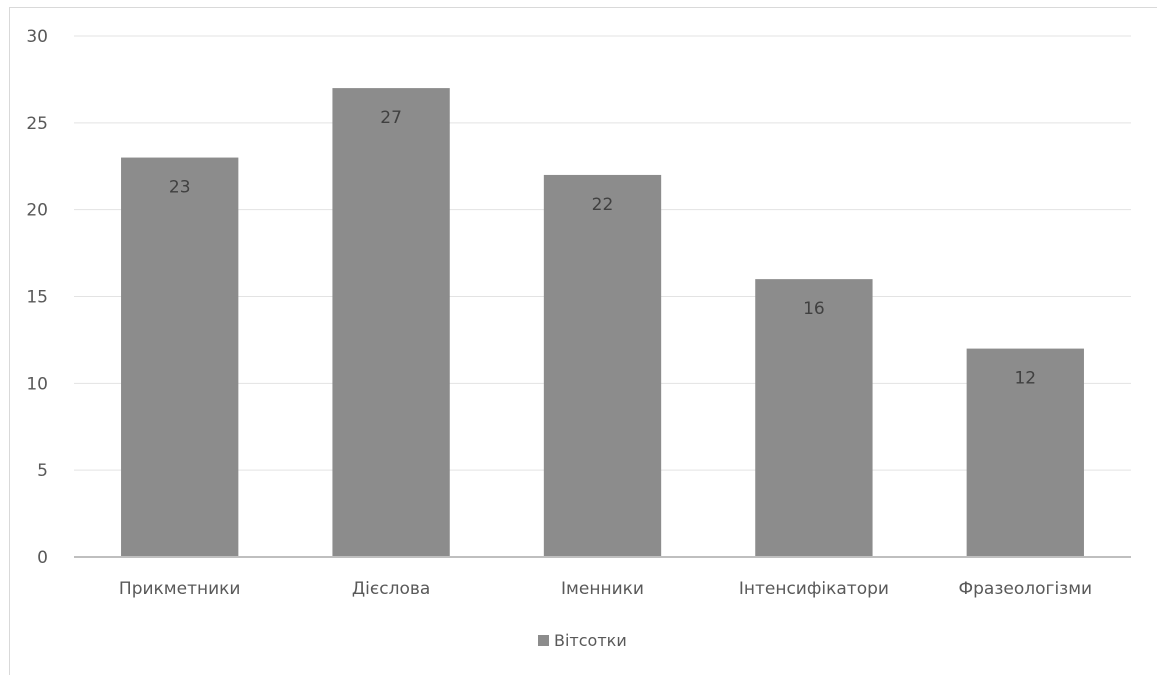 Image resolution: width=1157 pixels, height=675 pixels. What do you see at coordinates (1025, 379) in the screenshot?
I see `data-label: 12` at bounding box center [1025, 379].